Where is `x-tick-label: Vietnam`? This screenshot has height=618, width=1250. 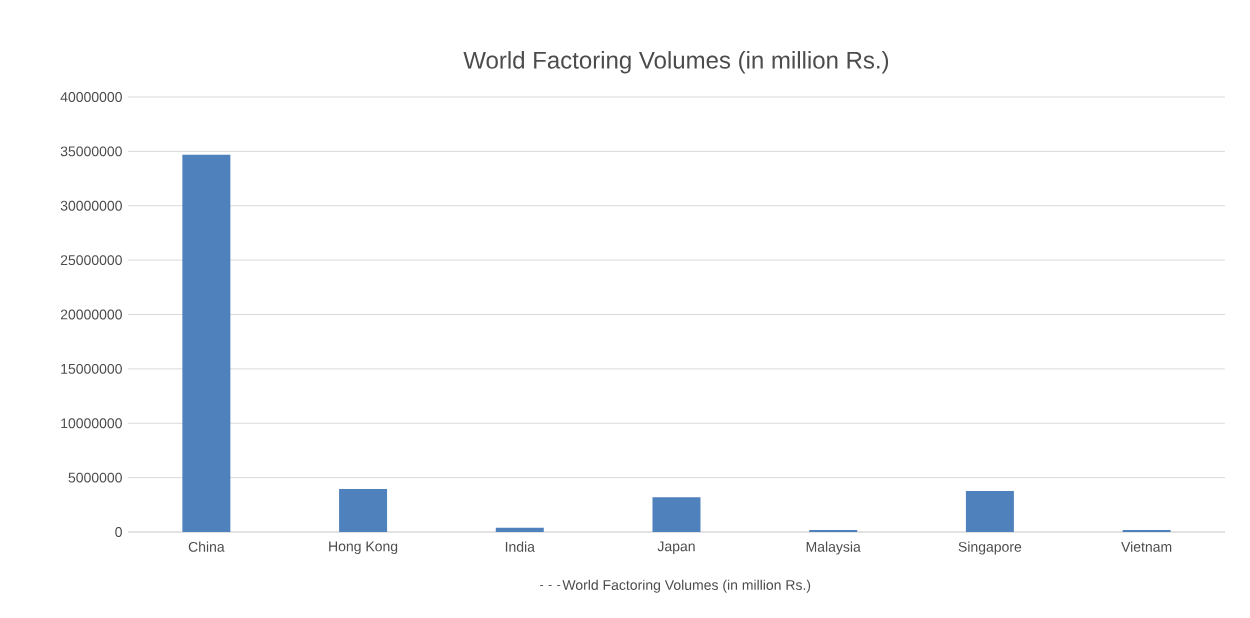 x-tick-label: Vietnam is located at coordinates (1146, 546).